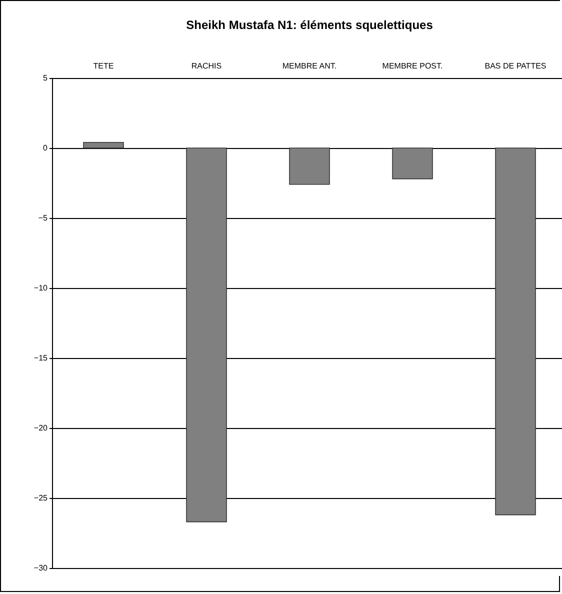 This screenshot has width=562, height=594. Describe the element at coordinates (515, 66) in the screenshot. I see `x-tick-label: BAS DE PATTES` at that location.